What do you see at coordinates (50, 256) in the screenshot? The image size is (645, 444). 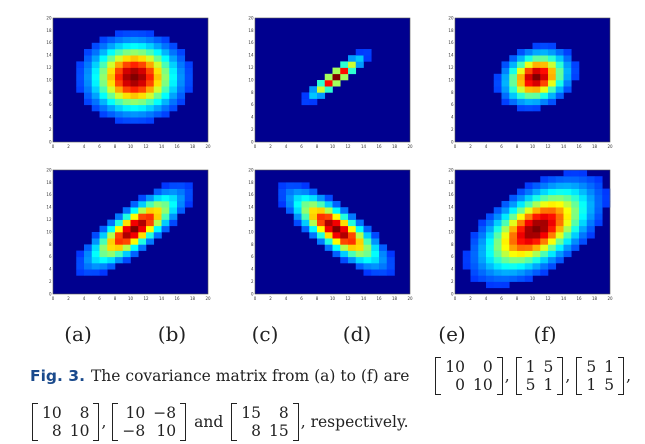 I see `y-tick-label: 6` at bounding box center [50, 256].